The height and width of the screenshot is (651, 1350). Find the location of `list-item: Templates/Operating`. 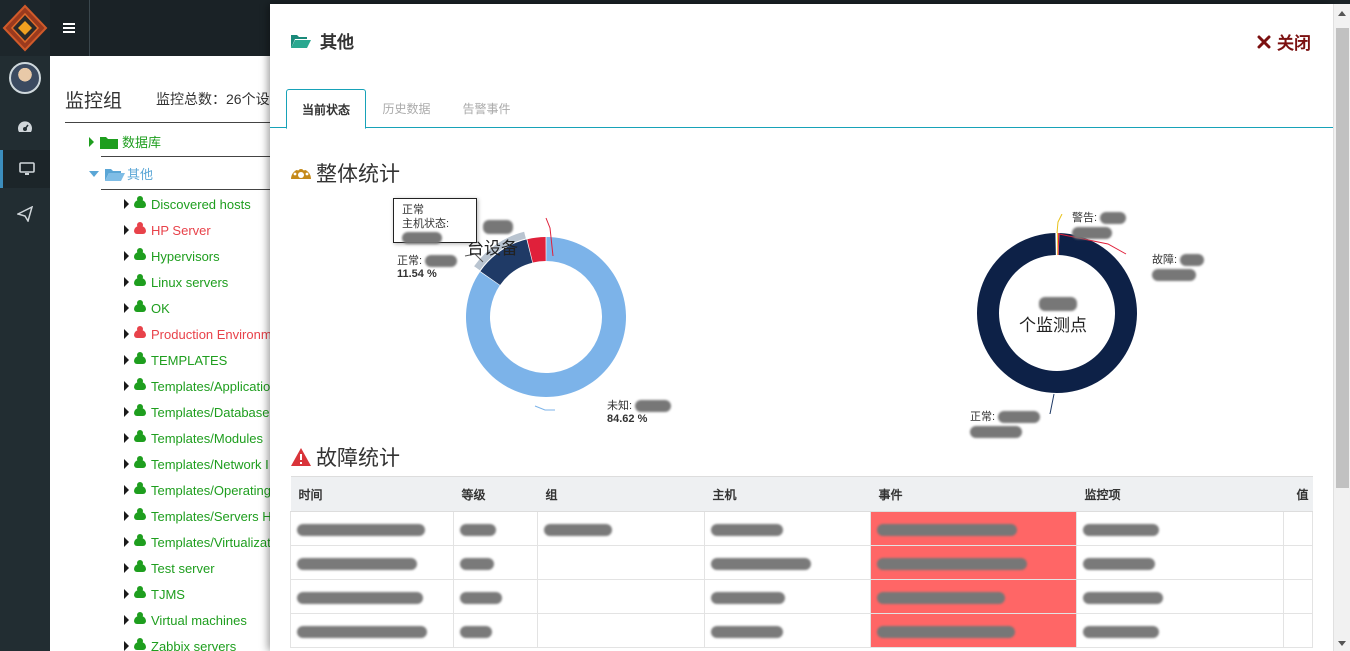

list-item: Templates/Operating is located at coordinates (197, 490).